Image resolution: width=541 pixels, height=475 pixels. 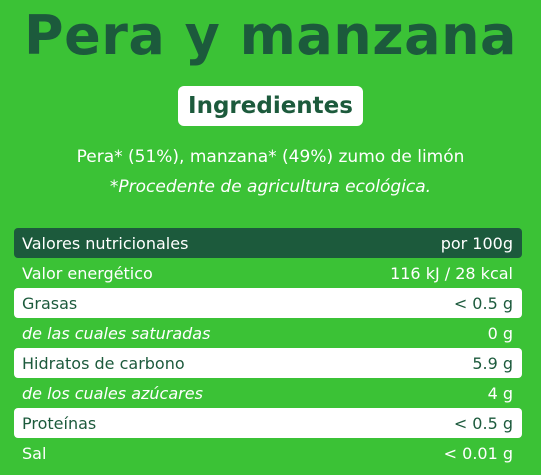 What do you see at coordinates (268, 363) in the screenshot?
I see `nutrition-row-carbs: Hidratos de carbono 5.9 g` at bounding box center [268, 363].